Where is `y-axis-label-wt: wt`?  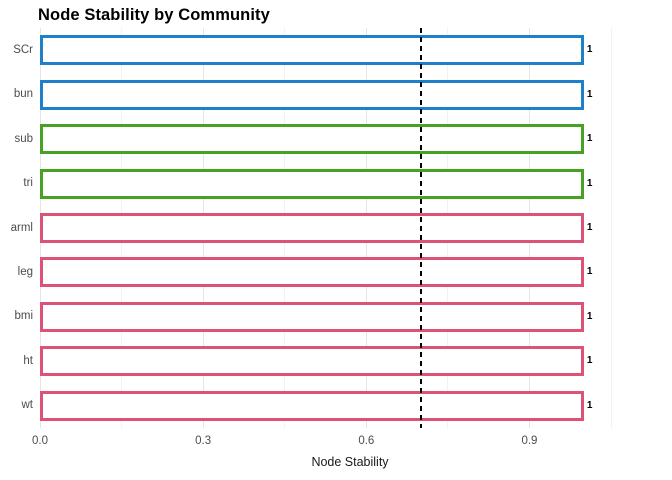 y-axis-label-wt: wt is located at coordinates (27, 405).